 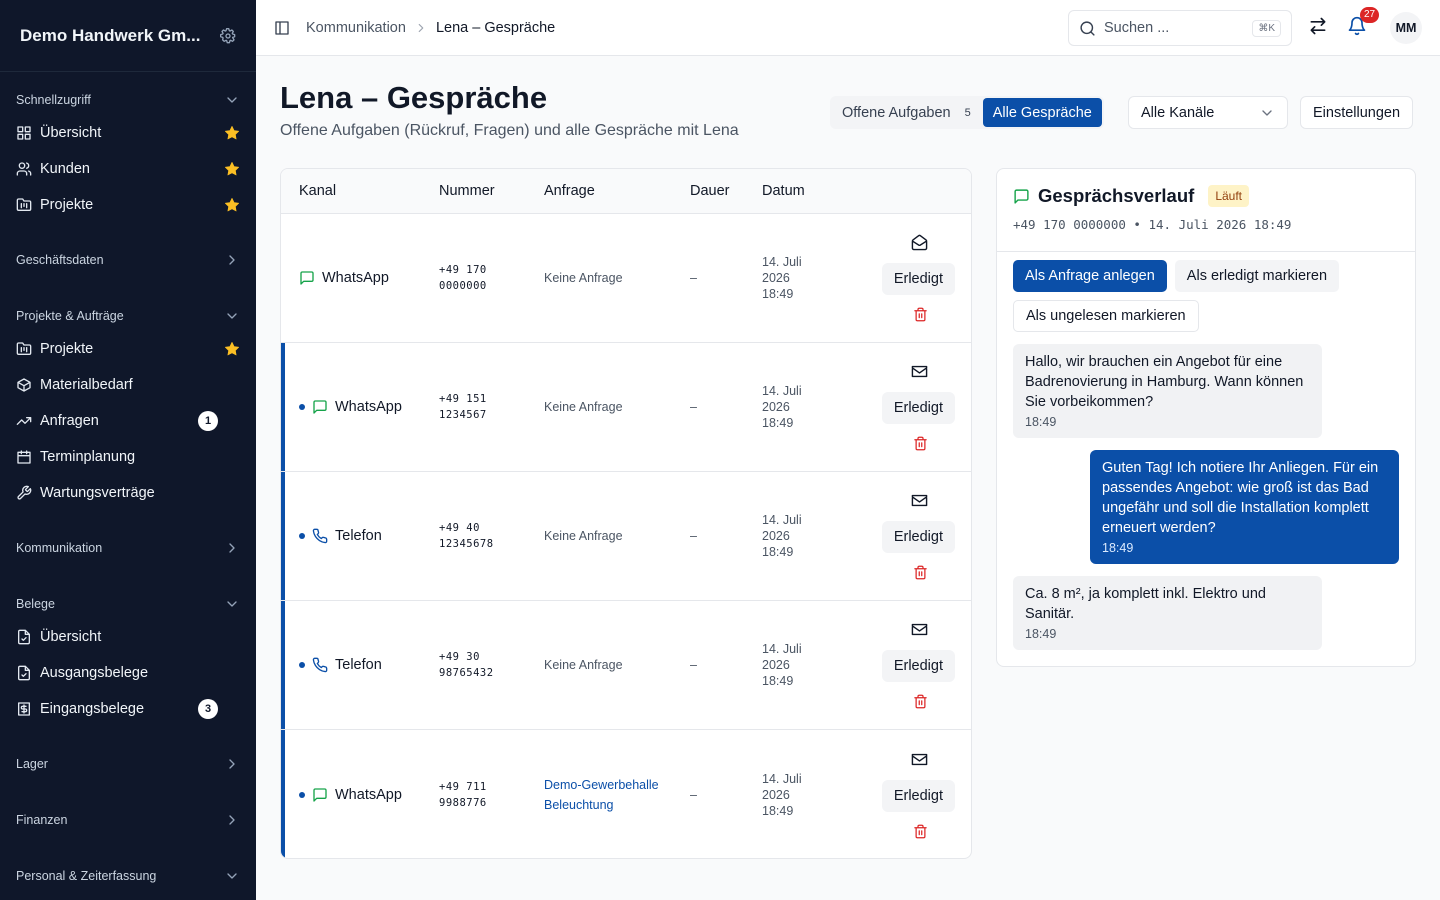 What do you see at coordinates (356, 27) in the screenshot?
I see `breadcrumb-item: Kommunikation` at bounding box center [356, 27].